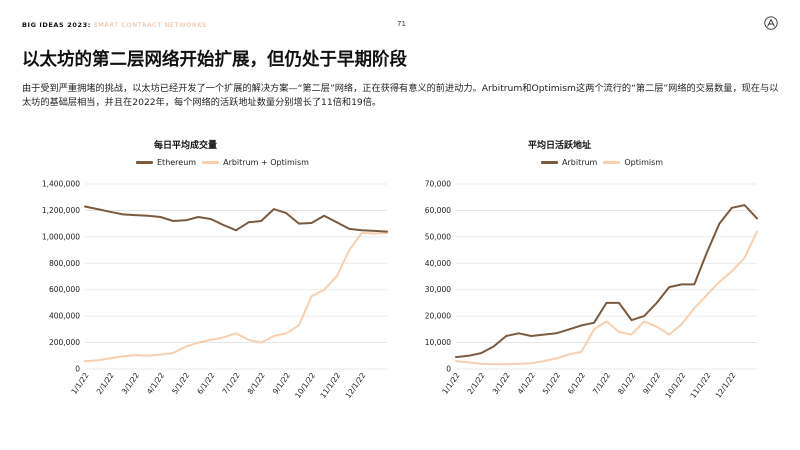 The image size is (800, 450). I want to click on chart1-x-tick-label: 11/1/22, so click(330, 385).